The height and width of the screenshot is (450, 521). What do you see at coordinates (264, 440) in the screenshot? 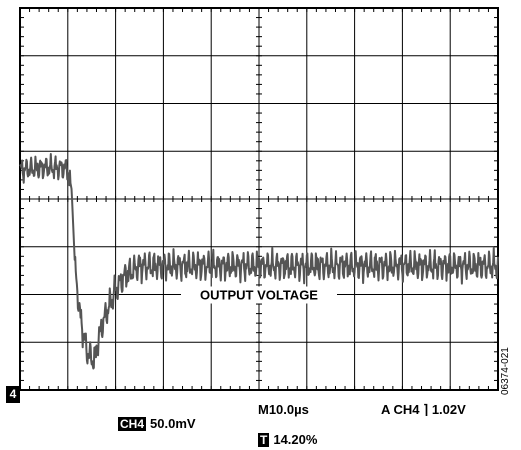
I see `trigger-position-icon: T` at bounding box center [264, 440].